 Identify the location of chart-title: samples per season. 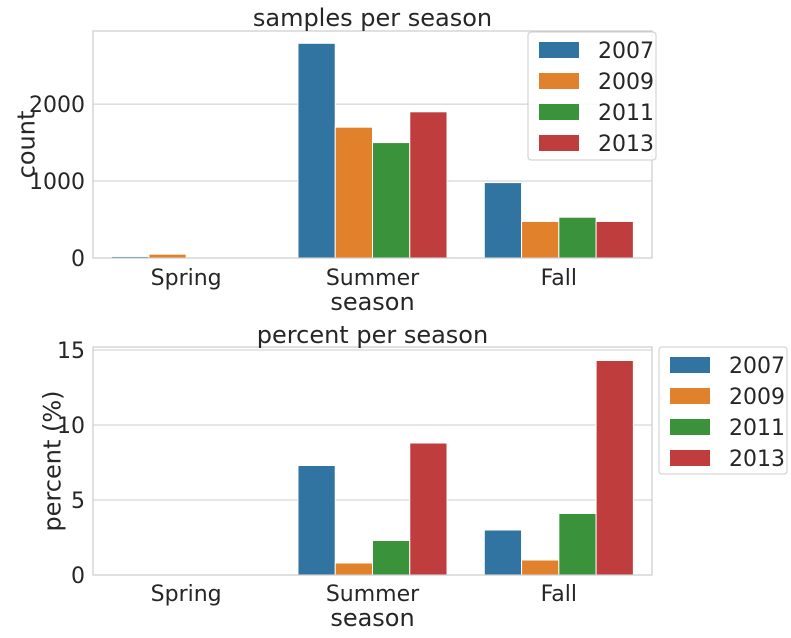
(372, 18).